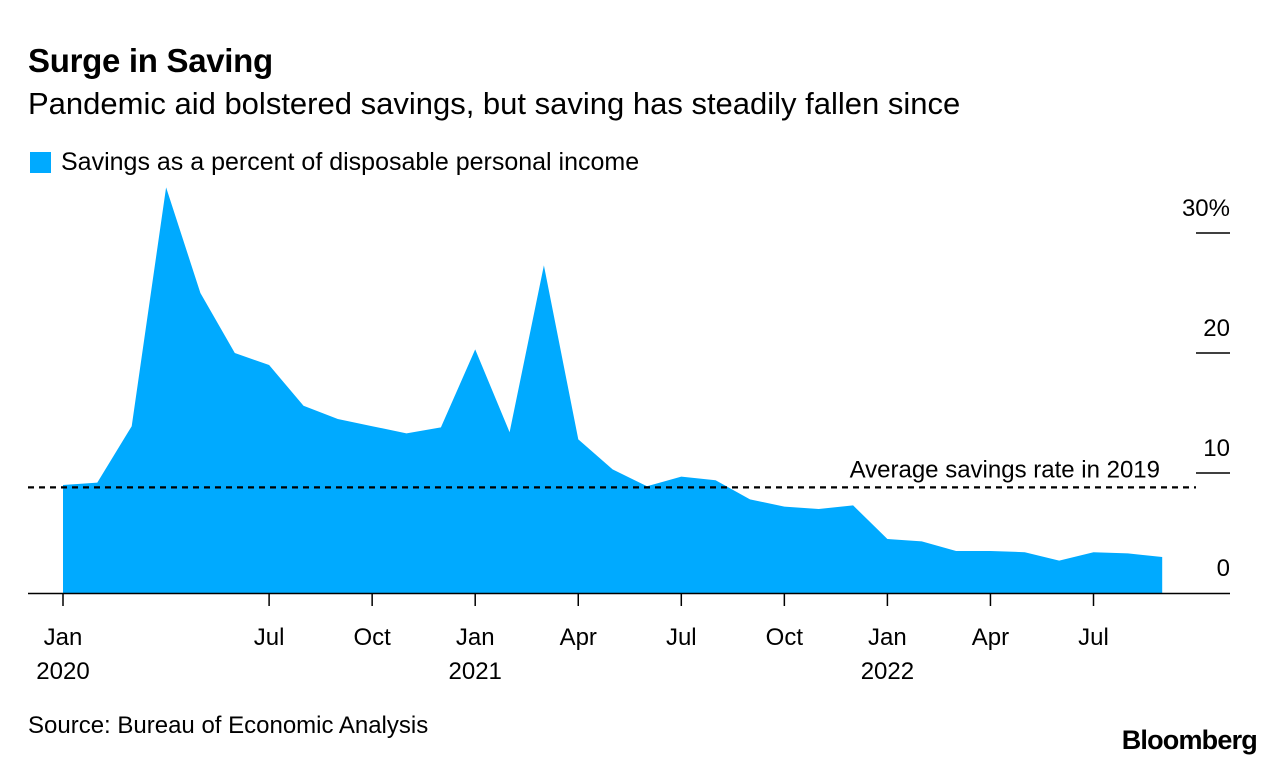 This screenshot has width=1285, height=766. Describe the element at coordinates (40, 162) in the screenshot. I see `legend-swatch` at that location.